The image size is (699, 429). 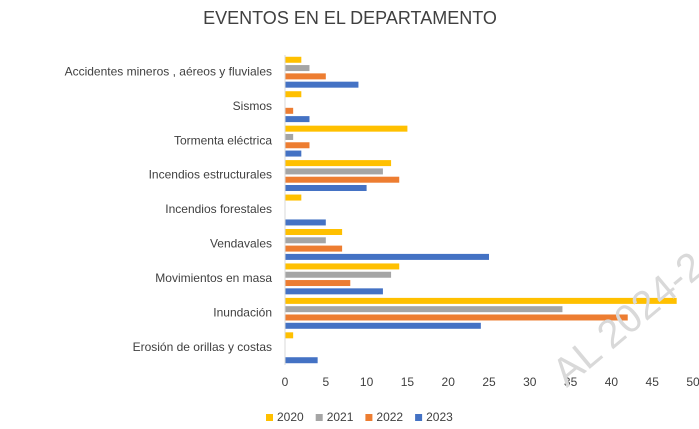 I want to click on x-tick-label: 0, so click(x=285, y=382).